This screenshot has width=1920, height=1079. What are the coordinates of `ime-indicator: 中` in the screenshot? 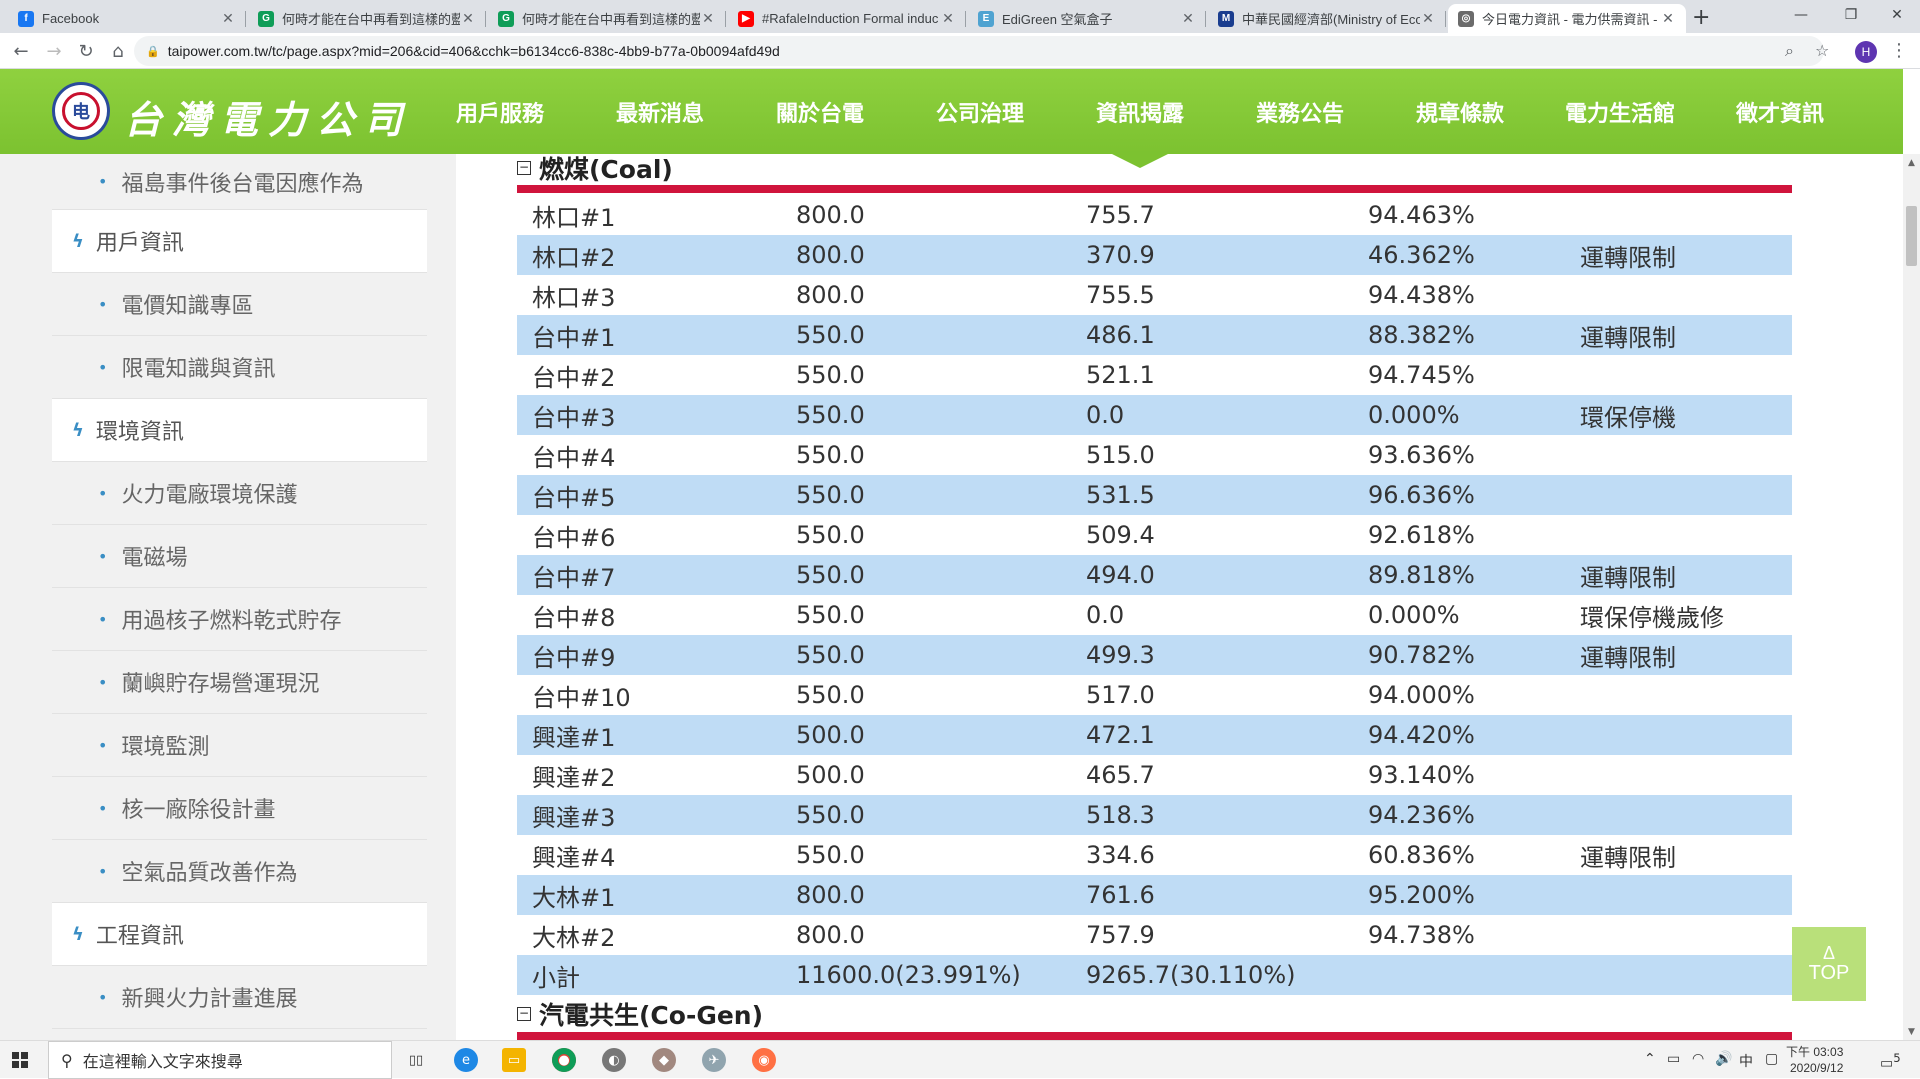 It's located at (1746, 1062).